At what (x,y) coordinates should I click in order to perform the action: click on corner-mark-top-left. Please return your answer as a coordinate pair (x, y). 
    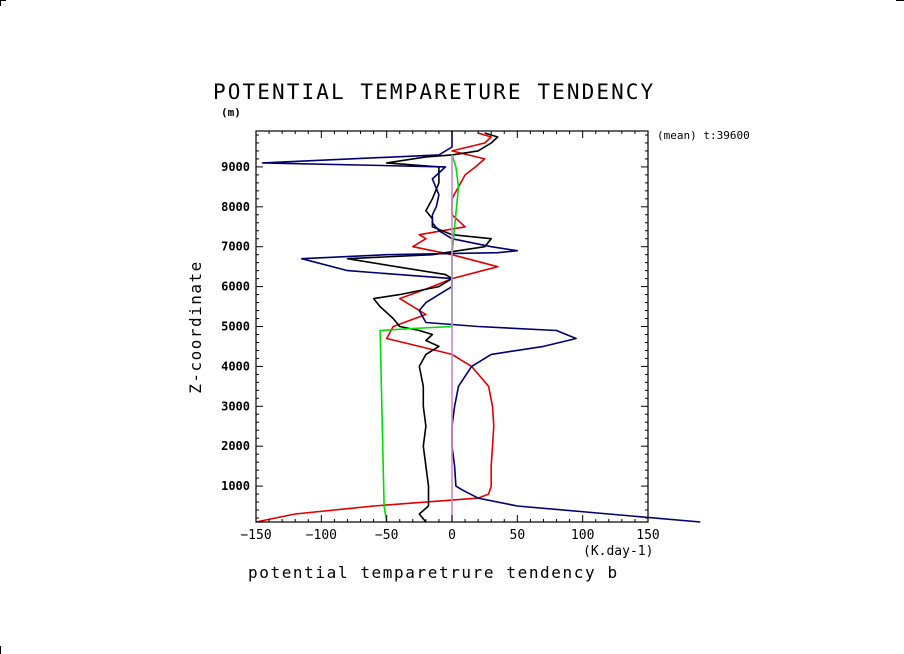
    Looking at the image, I should click on (3, 0).